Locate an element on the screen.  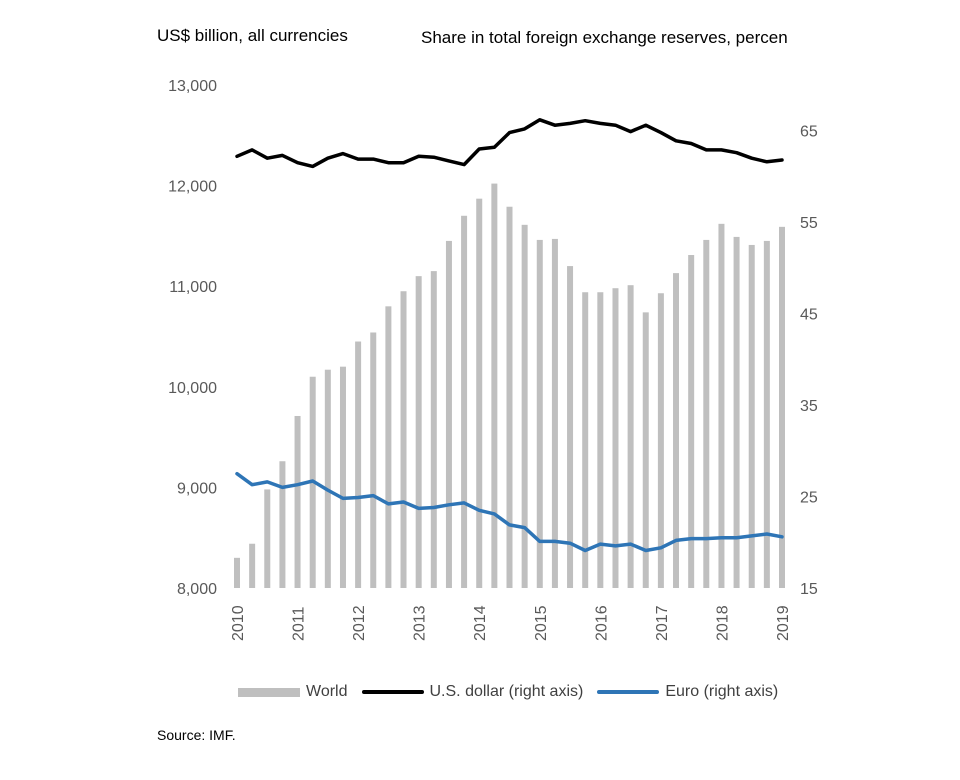
right-tick-label: 15 is located at coordinates (809, 589).